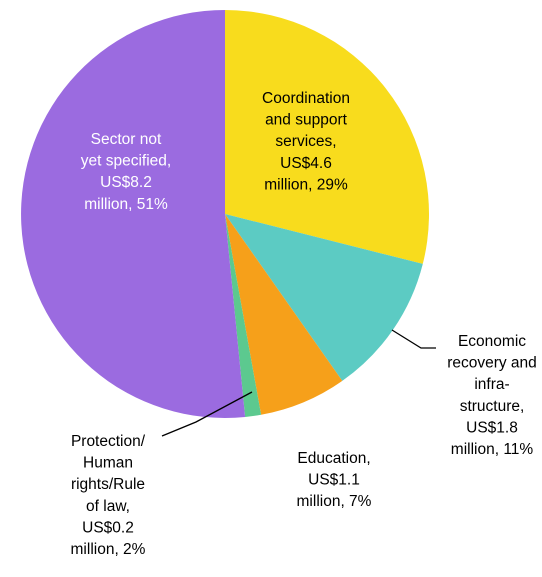 The width and height of the screenshot is (542, 577). What do you see at coordinates (126, 161) in the screenshot?
I see `slice-label-line: yet specified,` at bounding box center [126, 161].